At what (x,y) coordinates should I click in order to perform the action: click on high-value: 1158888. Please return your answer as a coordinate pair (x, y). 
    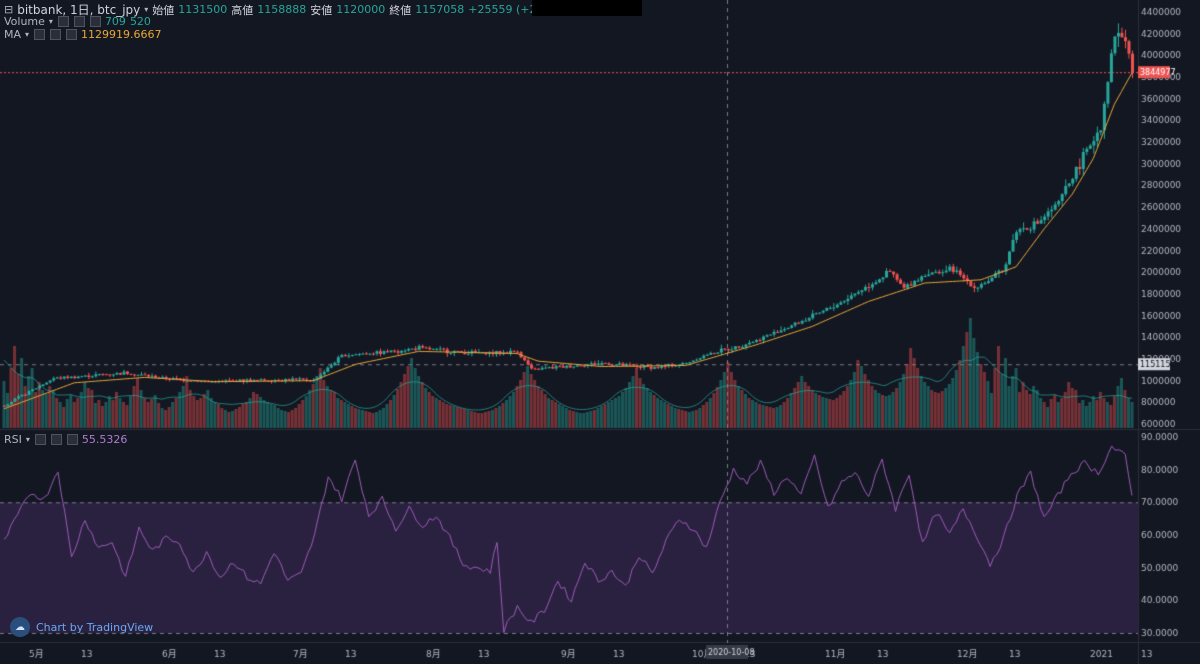
    Looking at the image, I should click on (282, 9).